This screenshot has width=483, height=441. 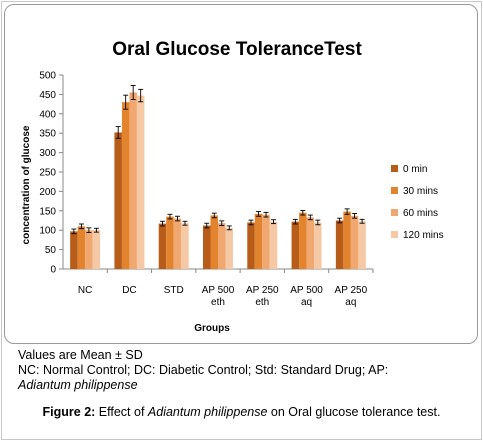 What do you see at coordinates (415, 169) in the screenshot?
I see `legend-label: 0 min` at bounding box center [415, 169].